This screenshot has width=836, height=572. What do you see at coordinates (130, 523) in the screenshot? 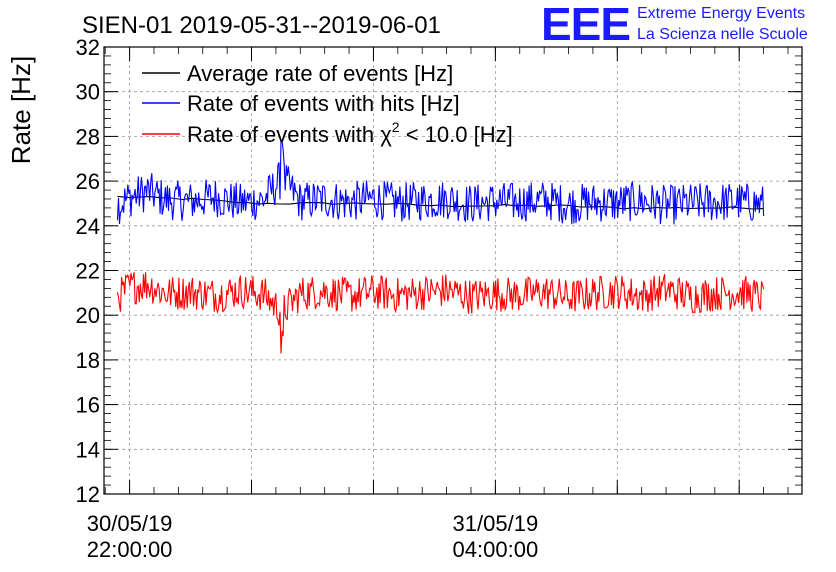
I see `x-tick-label-date-0: 30/05/19` at bounding box center [130, 523].